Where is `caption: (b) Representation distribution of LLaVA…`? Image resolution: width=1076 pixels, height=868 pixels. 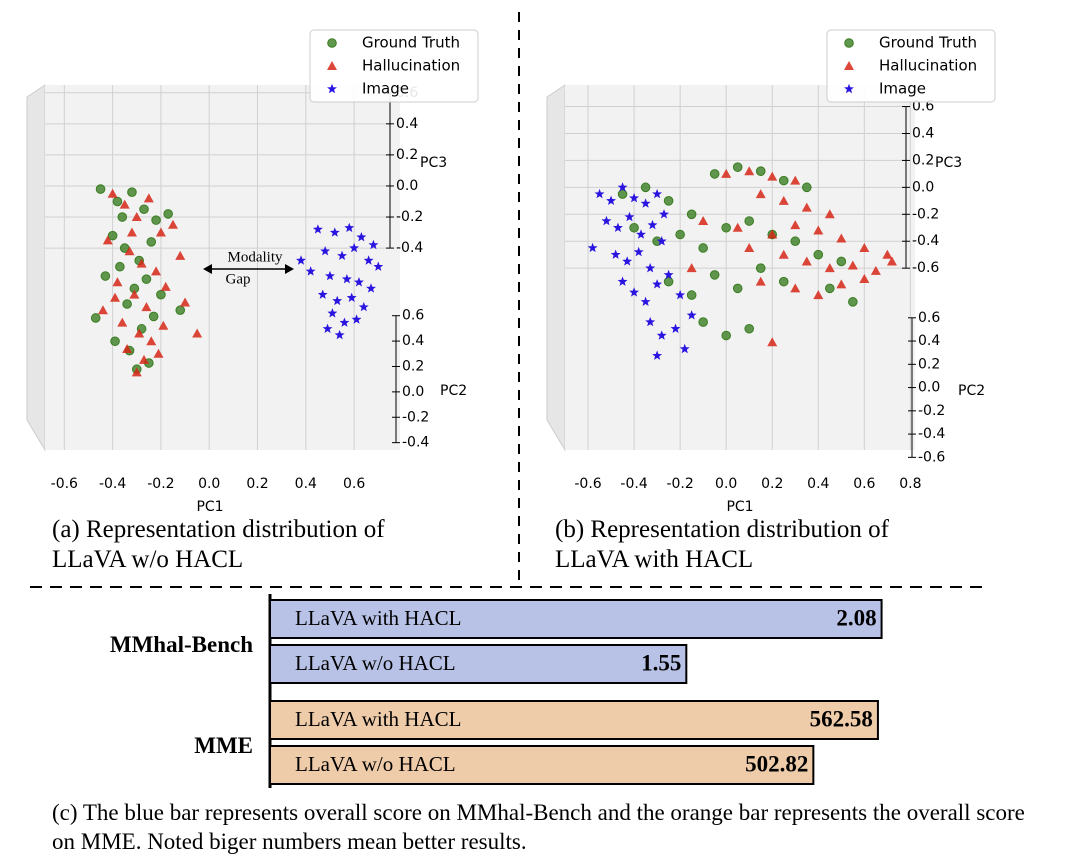
caption: (b) Representation distribution of LLaVA… is located at coordinates (722, 544).